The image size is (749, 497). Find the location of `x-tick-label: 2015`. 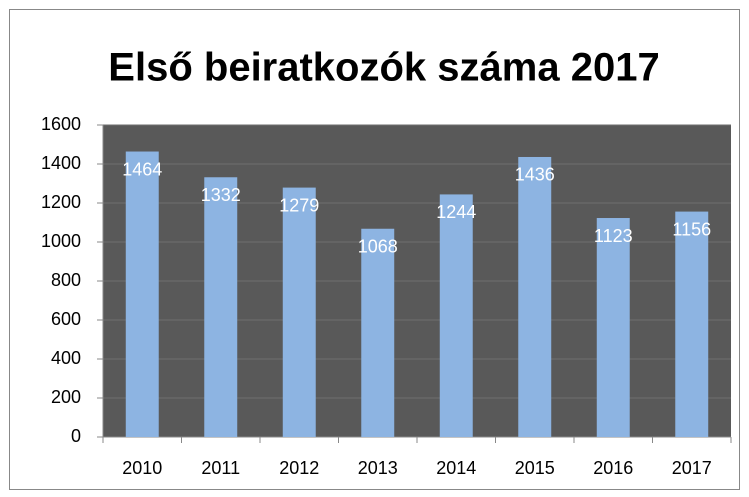

x-tick-label: 2015 is located at coordinates (535, 468).